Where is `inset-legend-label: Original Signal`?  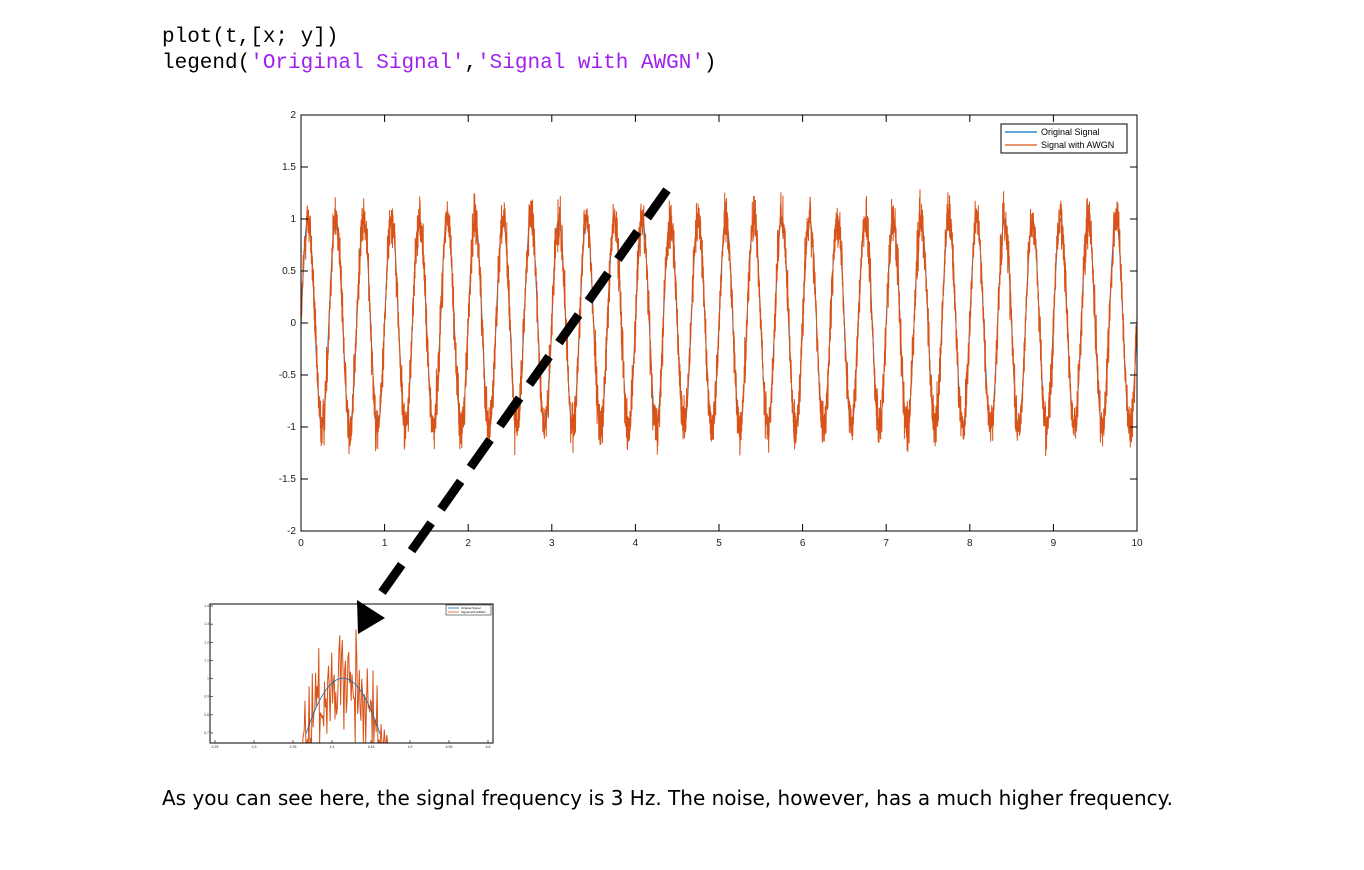 inset-legend-label: Original Signal is located at coordinates (471, 608).